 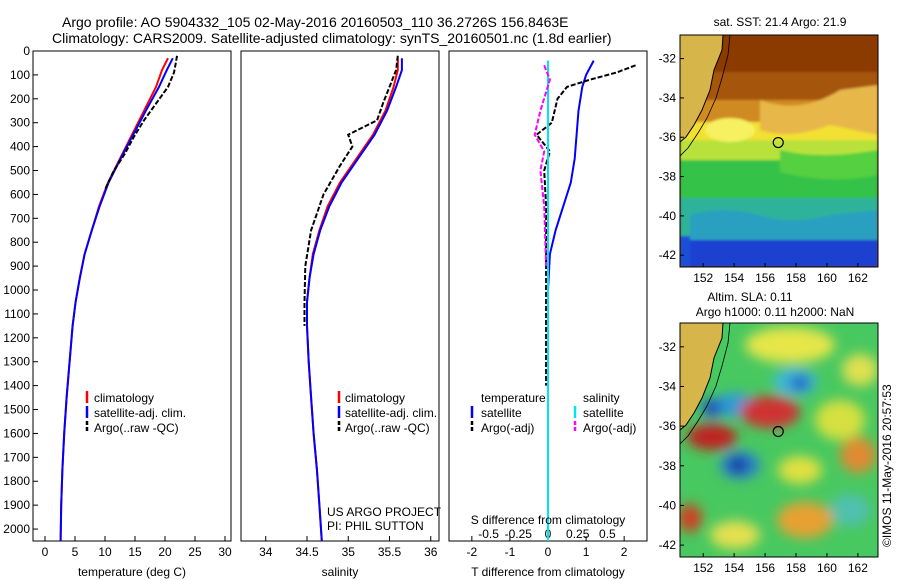 What do you see at coordinates (165, 552) in the screenshot?
I see `x-tick-label: 20` at bounding box center [165, 552].